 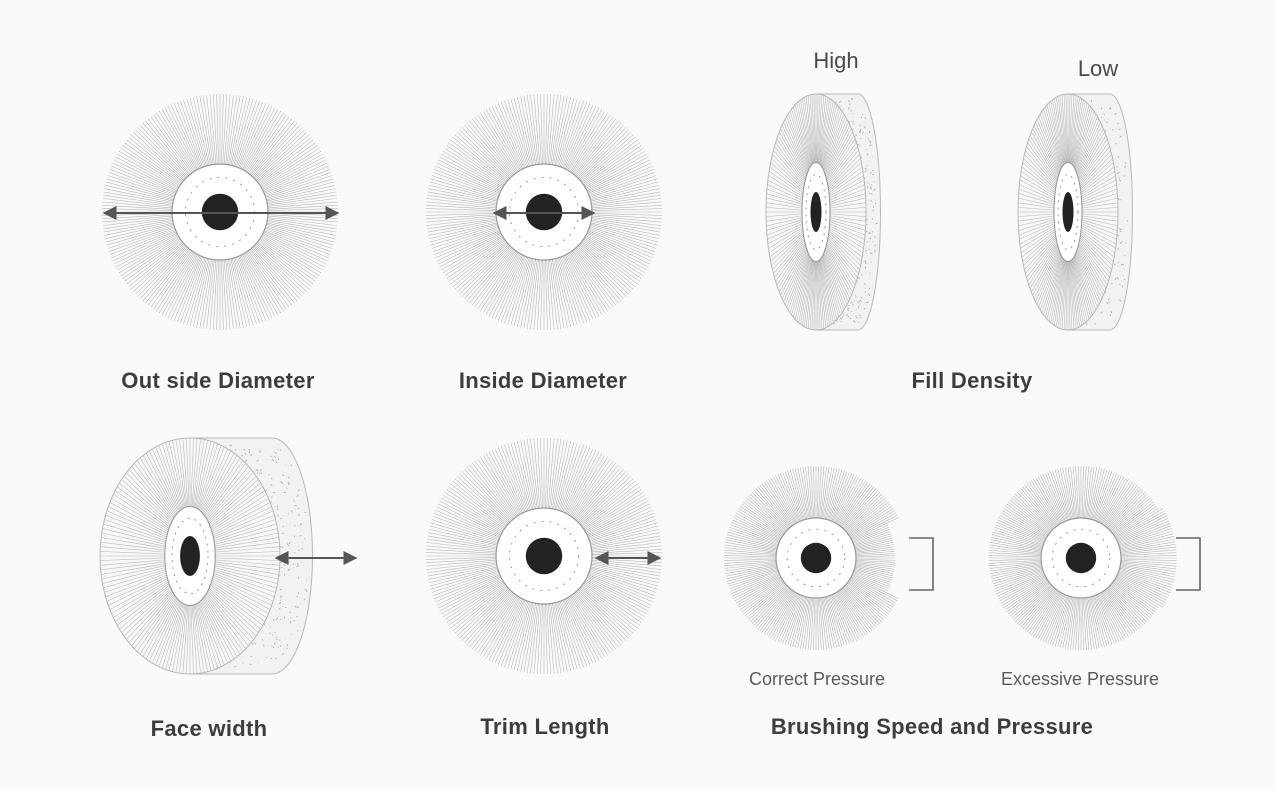 I want to click on label-excessive-pressure: Excessive Pressure, so click(x=1080, y=679).